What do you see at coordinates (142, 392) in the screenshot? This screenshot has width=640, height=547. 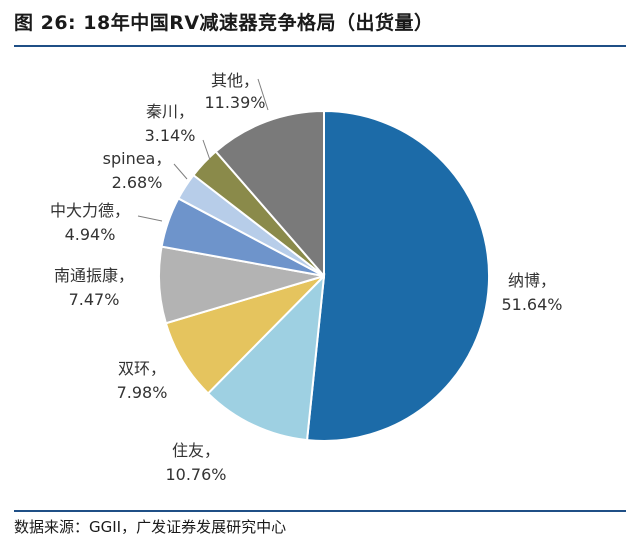 I see `slice-value-label: 7.98%` at bounding box center [142, 392].